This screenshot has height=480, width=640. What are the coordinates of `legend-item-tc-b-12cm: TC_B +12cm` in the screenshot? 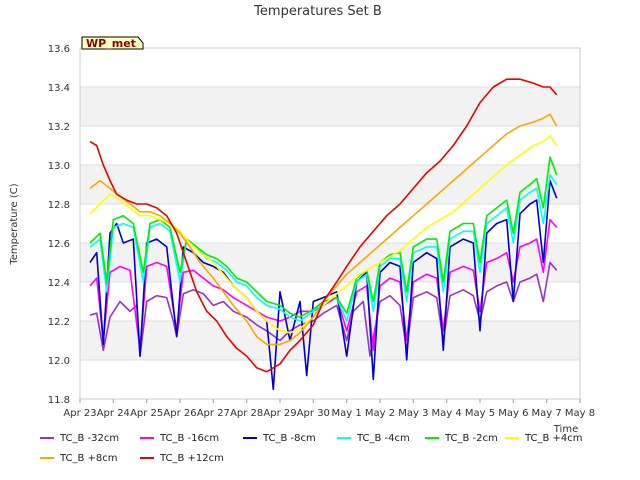 It's located at (182, 458).